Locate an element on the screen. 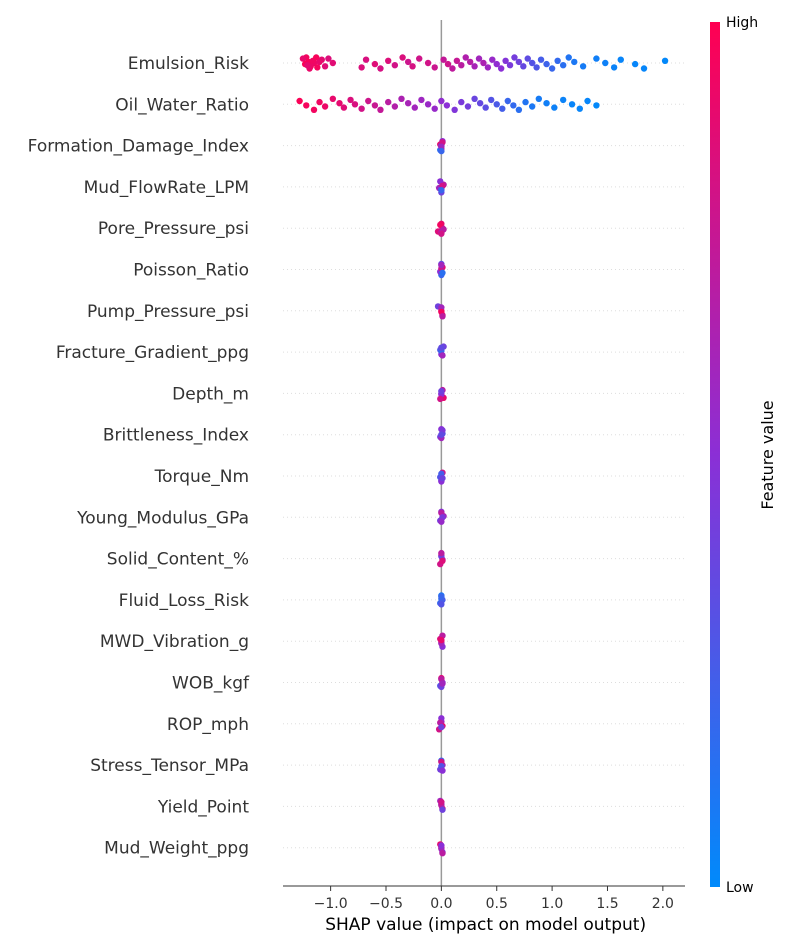  feature-label: Pump_Pressure_psi is located at coordinates (168, 312).